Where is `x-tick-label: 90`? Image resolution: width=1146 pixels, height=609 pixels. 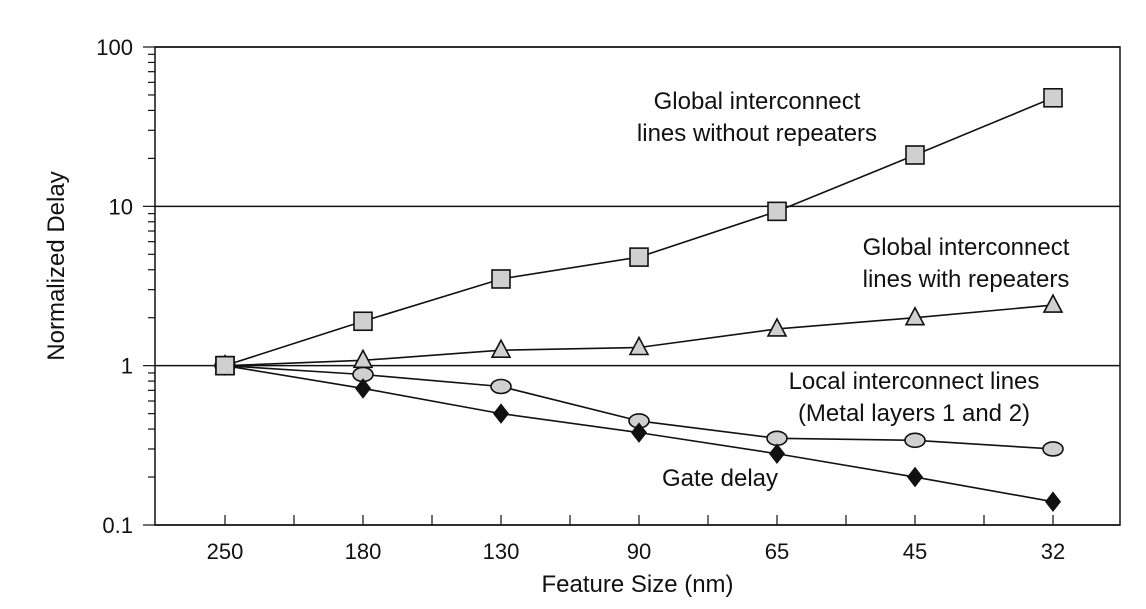 x-tick-label: 90 is located at coordinates (639, 551).